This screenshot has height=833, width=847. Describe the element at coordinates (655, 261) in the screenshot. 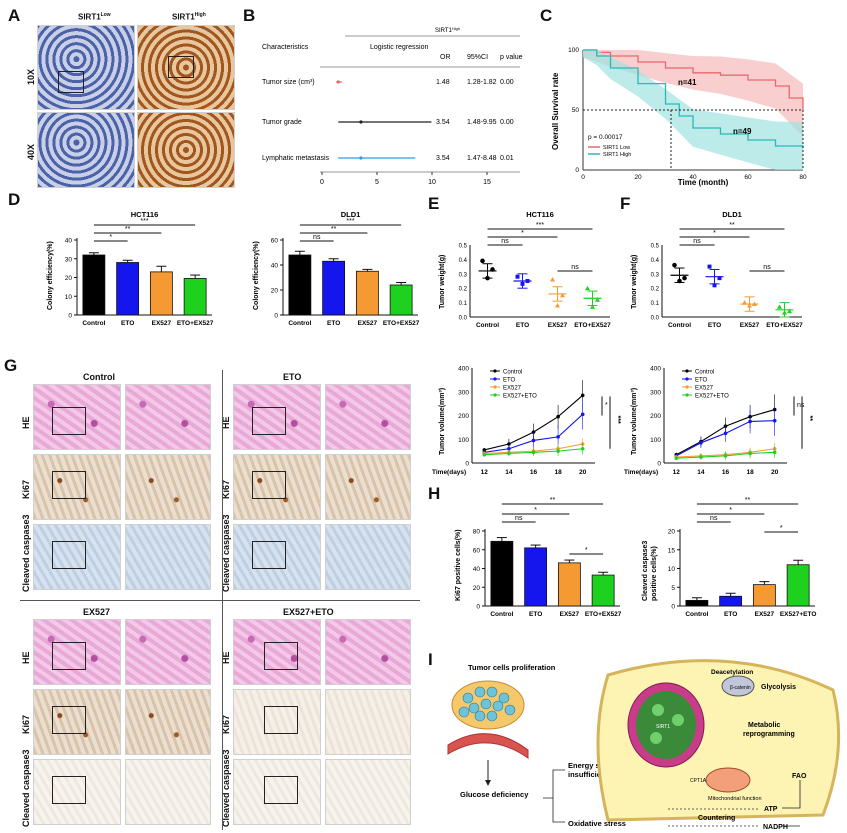

I see `tick-label: 0.4` at that location.